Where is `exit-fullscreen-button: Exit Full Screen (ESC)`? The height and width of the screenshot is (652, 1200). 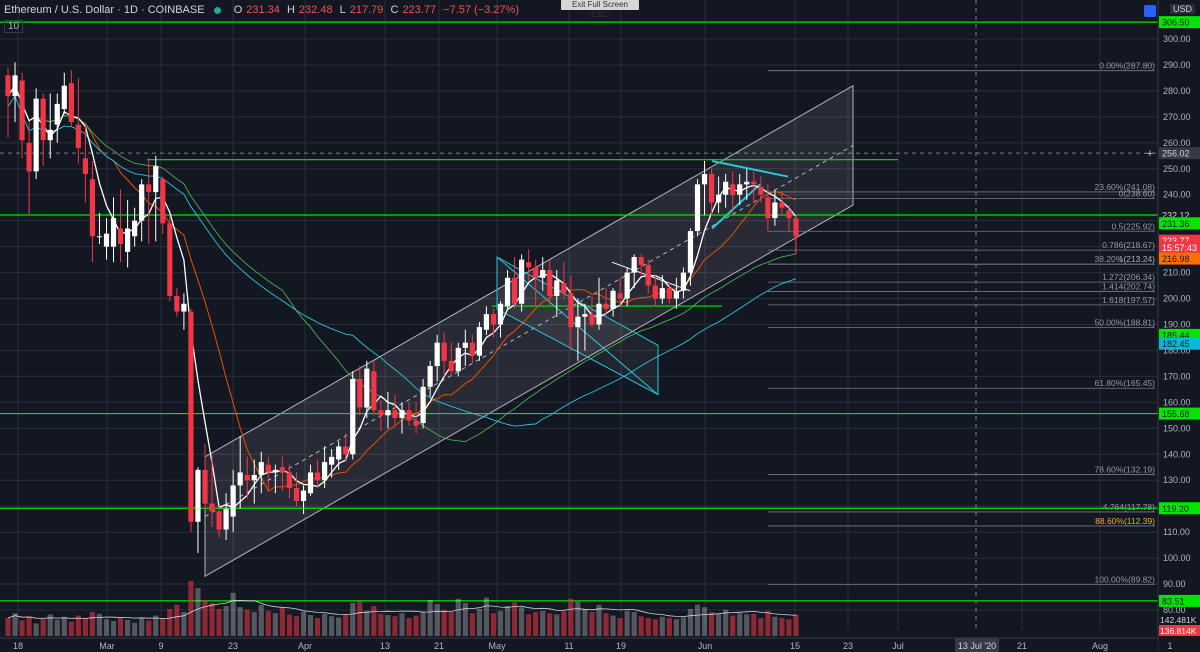
exit-fullscreen-button: Exit Full Screen (ESC) is located at coordinates (600, 9).